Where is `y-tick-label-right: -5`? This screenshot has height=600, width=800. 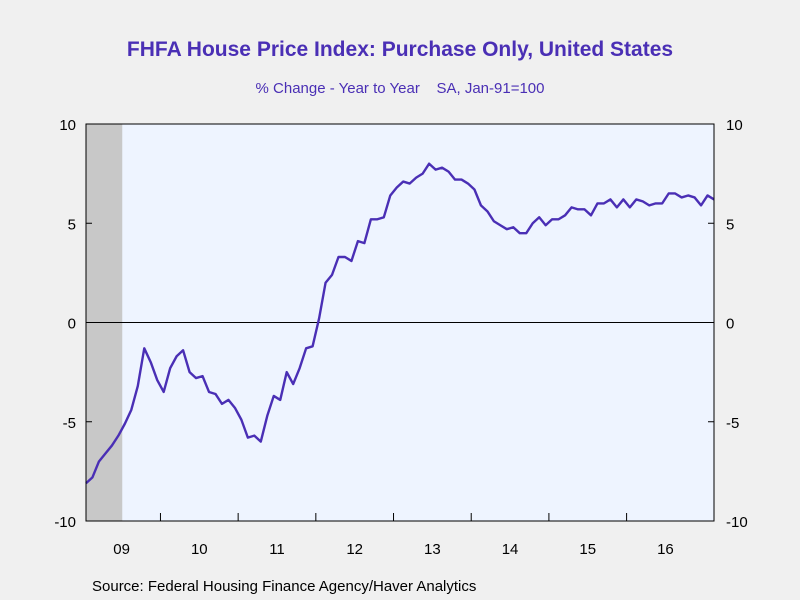 y-tick-label-right: -5 is located at coordinates (732, 423).